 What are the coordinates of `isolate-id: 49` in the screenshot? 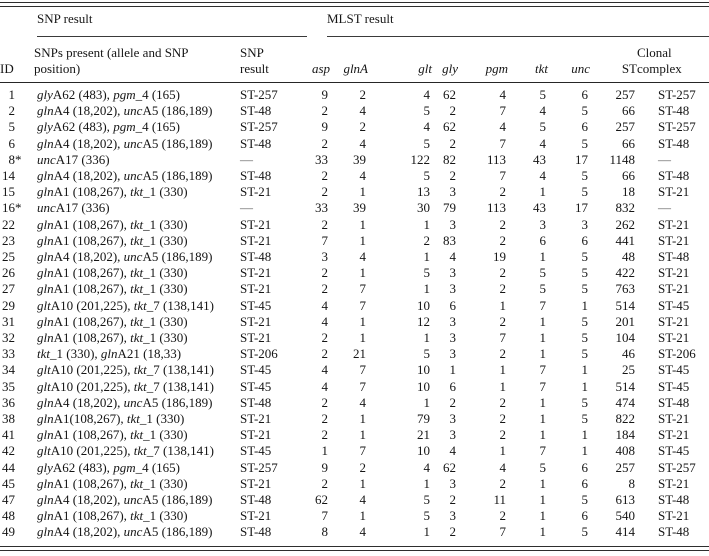 It's located at (8, 532).